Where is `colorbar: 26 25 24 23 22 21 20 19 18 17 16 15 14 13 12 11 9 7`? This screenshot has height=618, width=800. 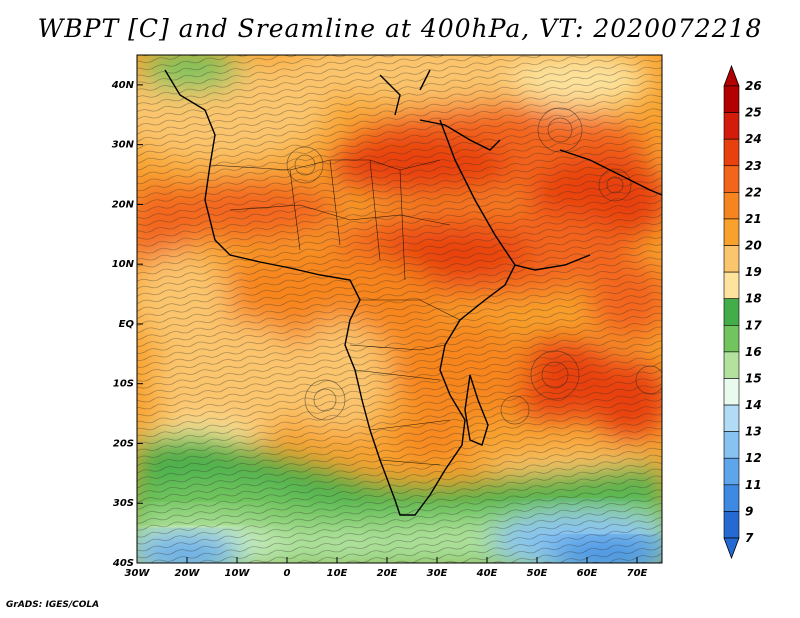
colorbar: 26 25 24 23 22 21 20 19 18 17 16 15 14 13 12 11 9 7 is located at coordinates (742, 312).